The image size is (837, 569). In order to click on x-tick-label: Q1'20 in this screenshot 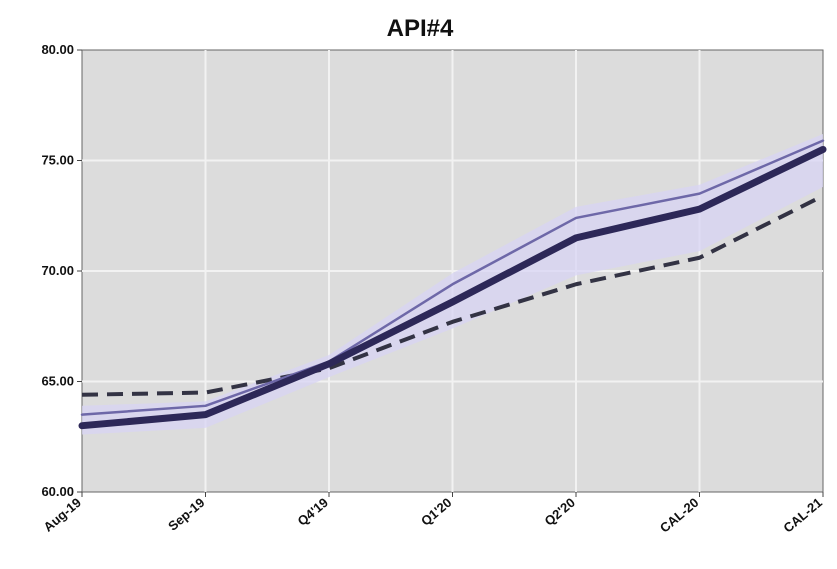, I will do `click(436, 512)`.